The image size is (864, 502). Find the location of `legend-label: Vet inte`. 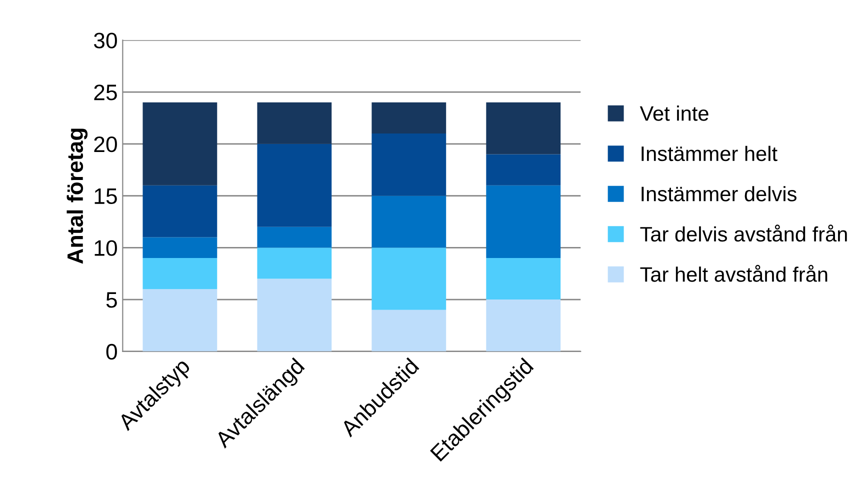

legend-label: Vet inte is located at coordinates (674, 113).